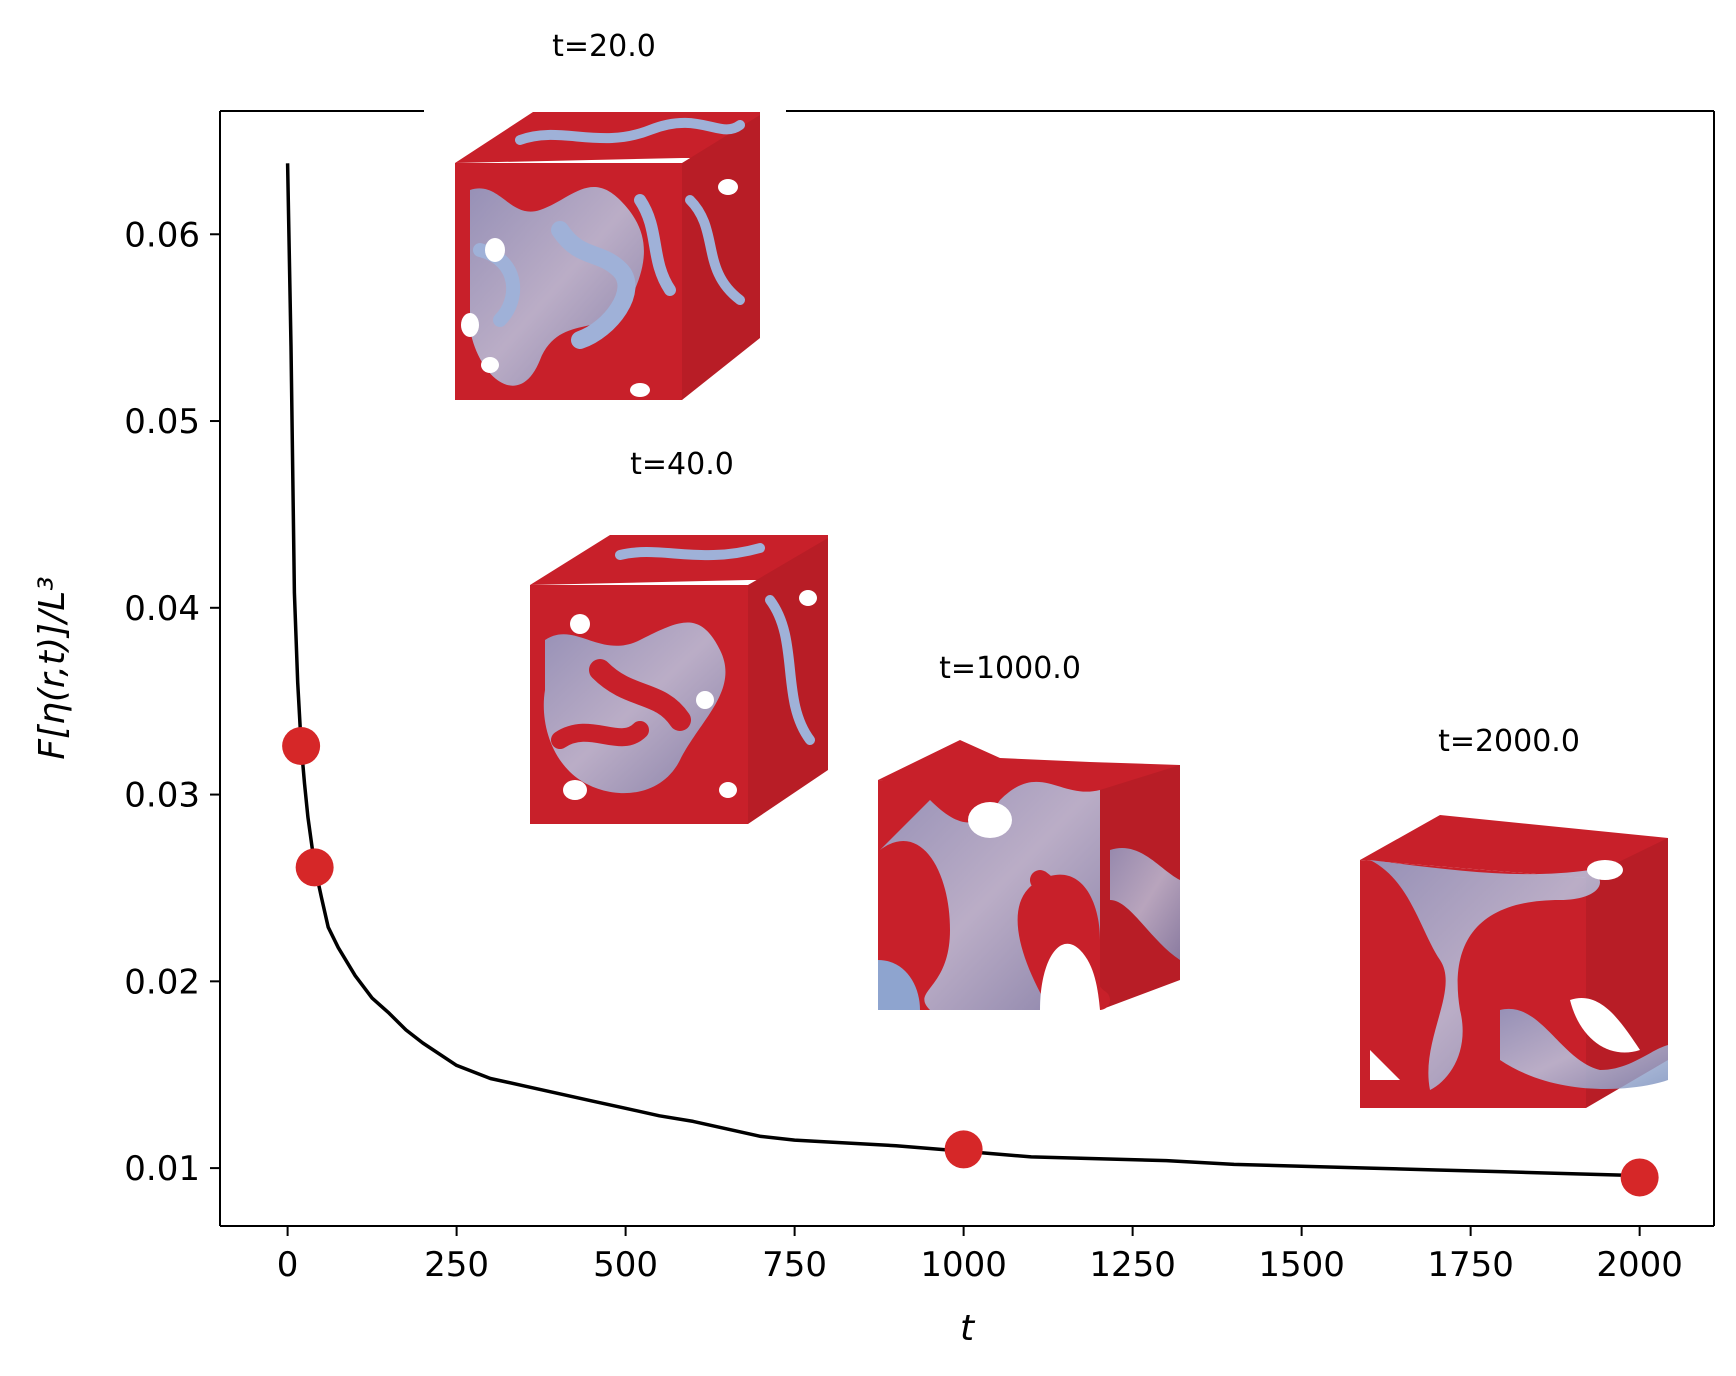 This screenshot has width=1736, height=1376. Describe the element at coordinates (162, 796) in the screenshot. I see `y-tick-label: 0.03` at that location.